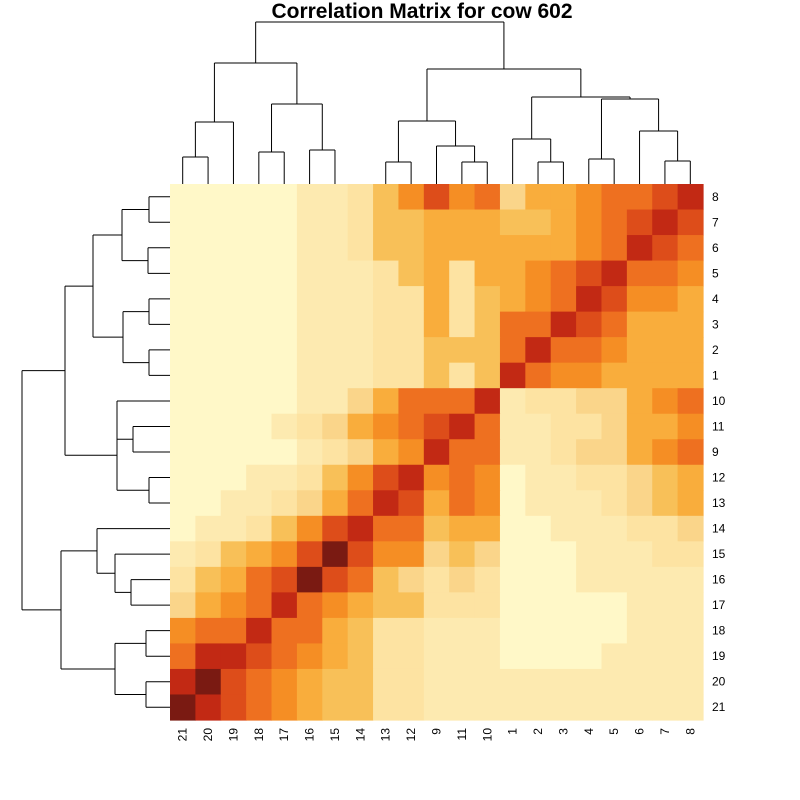 Image resolution: width=800 pixels, height=800 pixels. Describe the element at coordinates (310, 735) in the screenshot. I see `x-tick-label: 16` at that location.